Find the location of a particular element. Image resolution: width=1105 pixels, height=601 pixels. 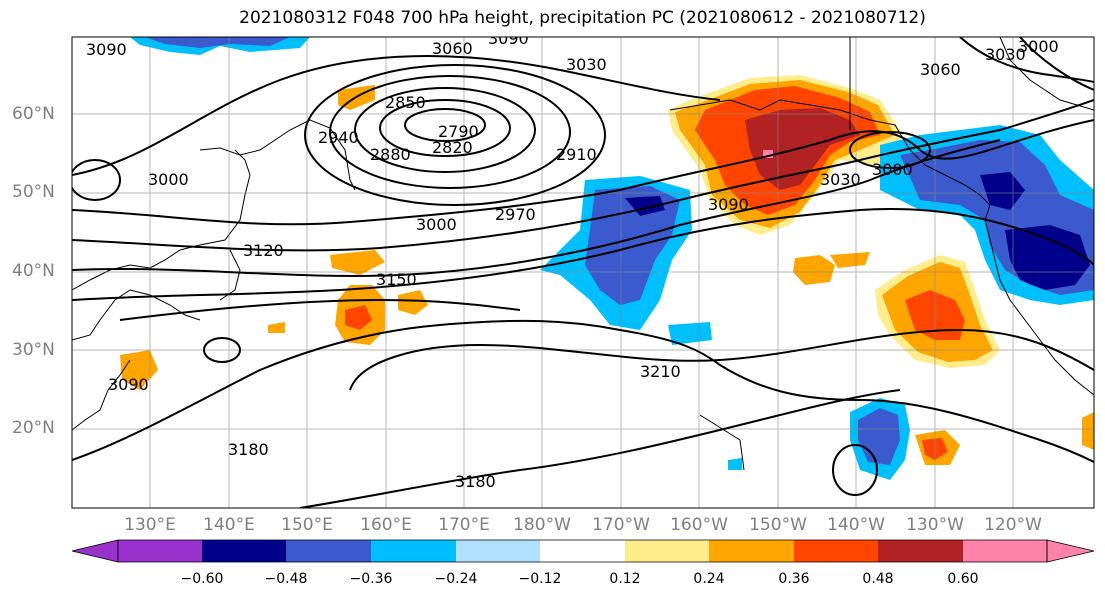

lon-label: 130°W is located at coordinates (935, 525).